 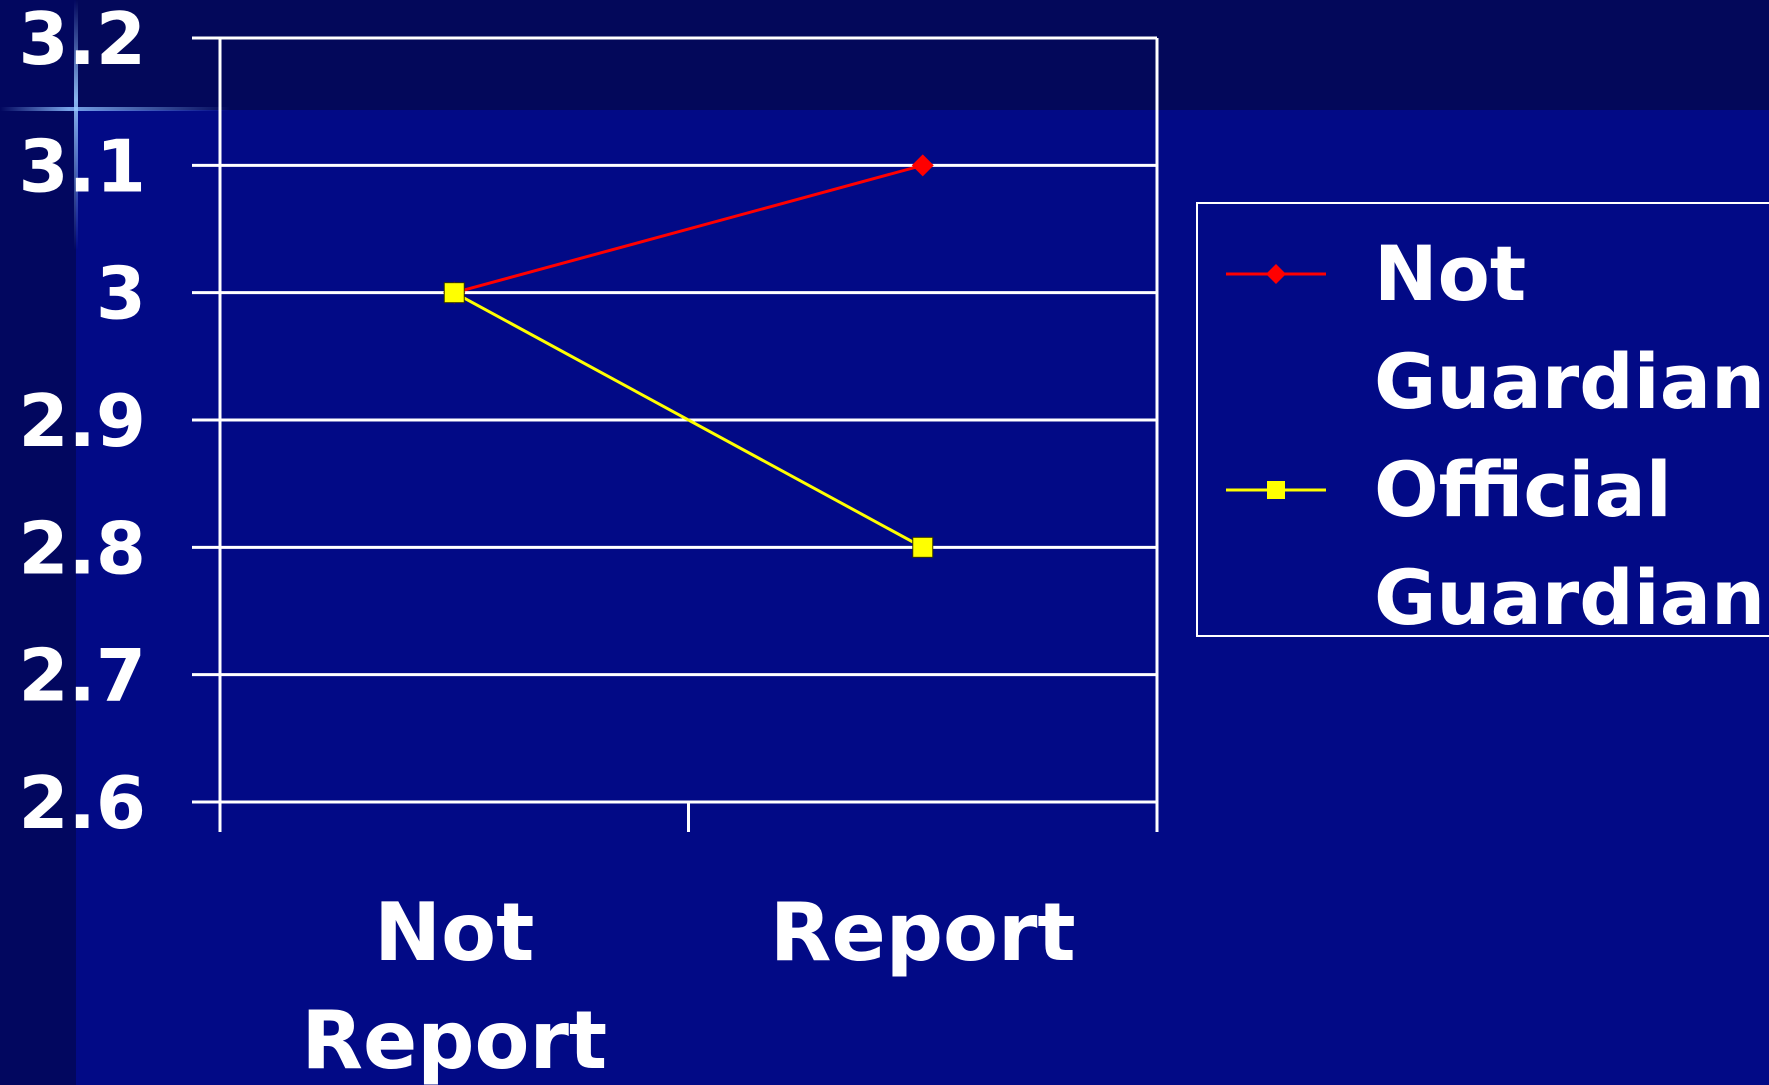 What do you see at coordinates (1571, 328) in the screenshot?
I see `legend-label-not-guardian: Not Guardian` at bounding box center [1571, 328].